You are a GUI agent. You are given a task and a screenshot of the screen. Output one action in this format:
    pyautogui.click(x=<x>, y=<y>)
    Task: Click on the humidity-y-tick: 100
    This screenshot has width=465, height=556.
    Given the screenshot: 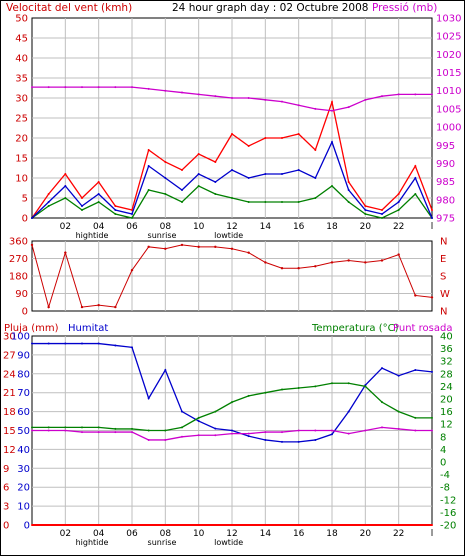 What is the action you would take?
    pyautogui.click(x=20, y=337)
    